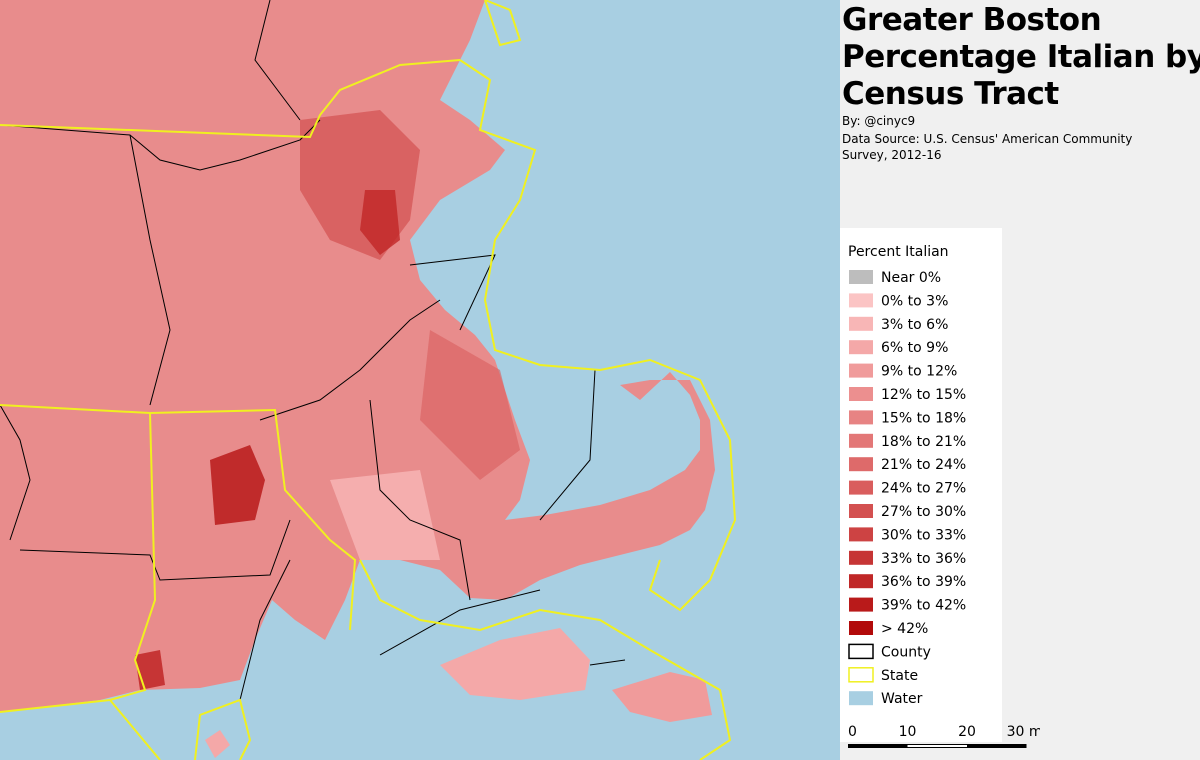 The height and width of the screenshot is (760, 1200). I want to click on legend-label: 24% to 27%, so click(923, 489).